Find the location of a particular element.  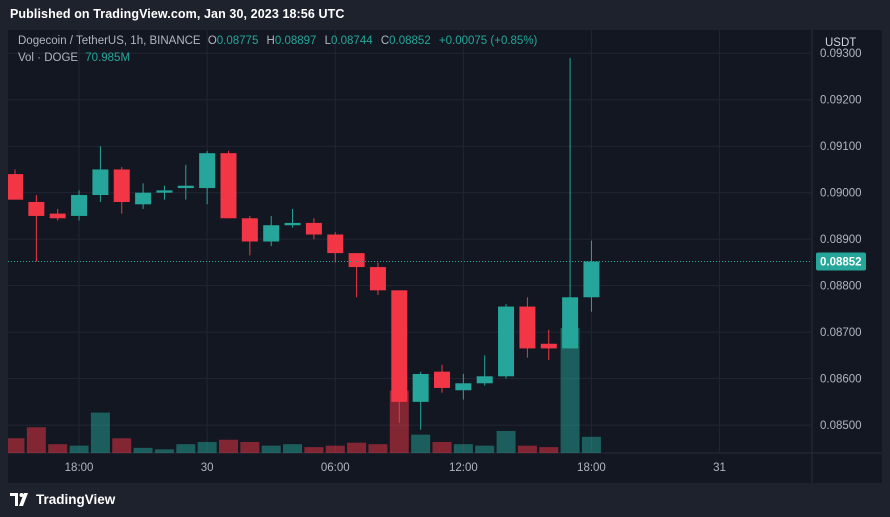

open-label: O is located at coordinates (212, 41).